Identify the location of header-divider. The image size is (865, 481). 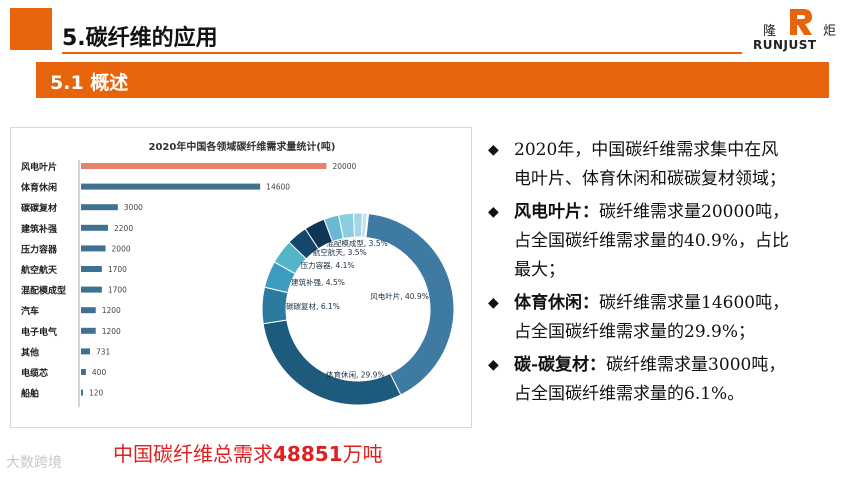
(402, 53).